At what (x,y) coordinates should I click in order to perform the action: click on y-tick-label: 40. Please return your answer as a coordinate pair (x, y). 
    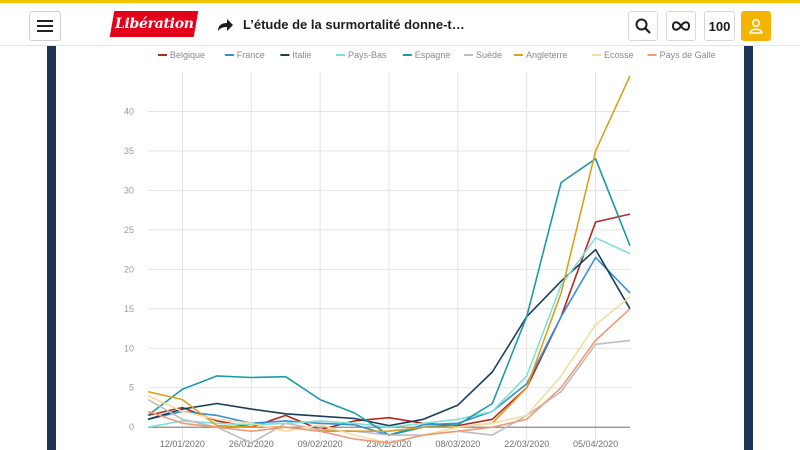
    Looking at the image, I should click on (129, 111).